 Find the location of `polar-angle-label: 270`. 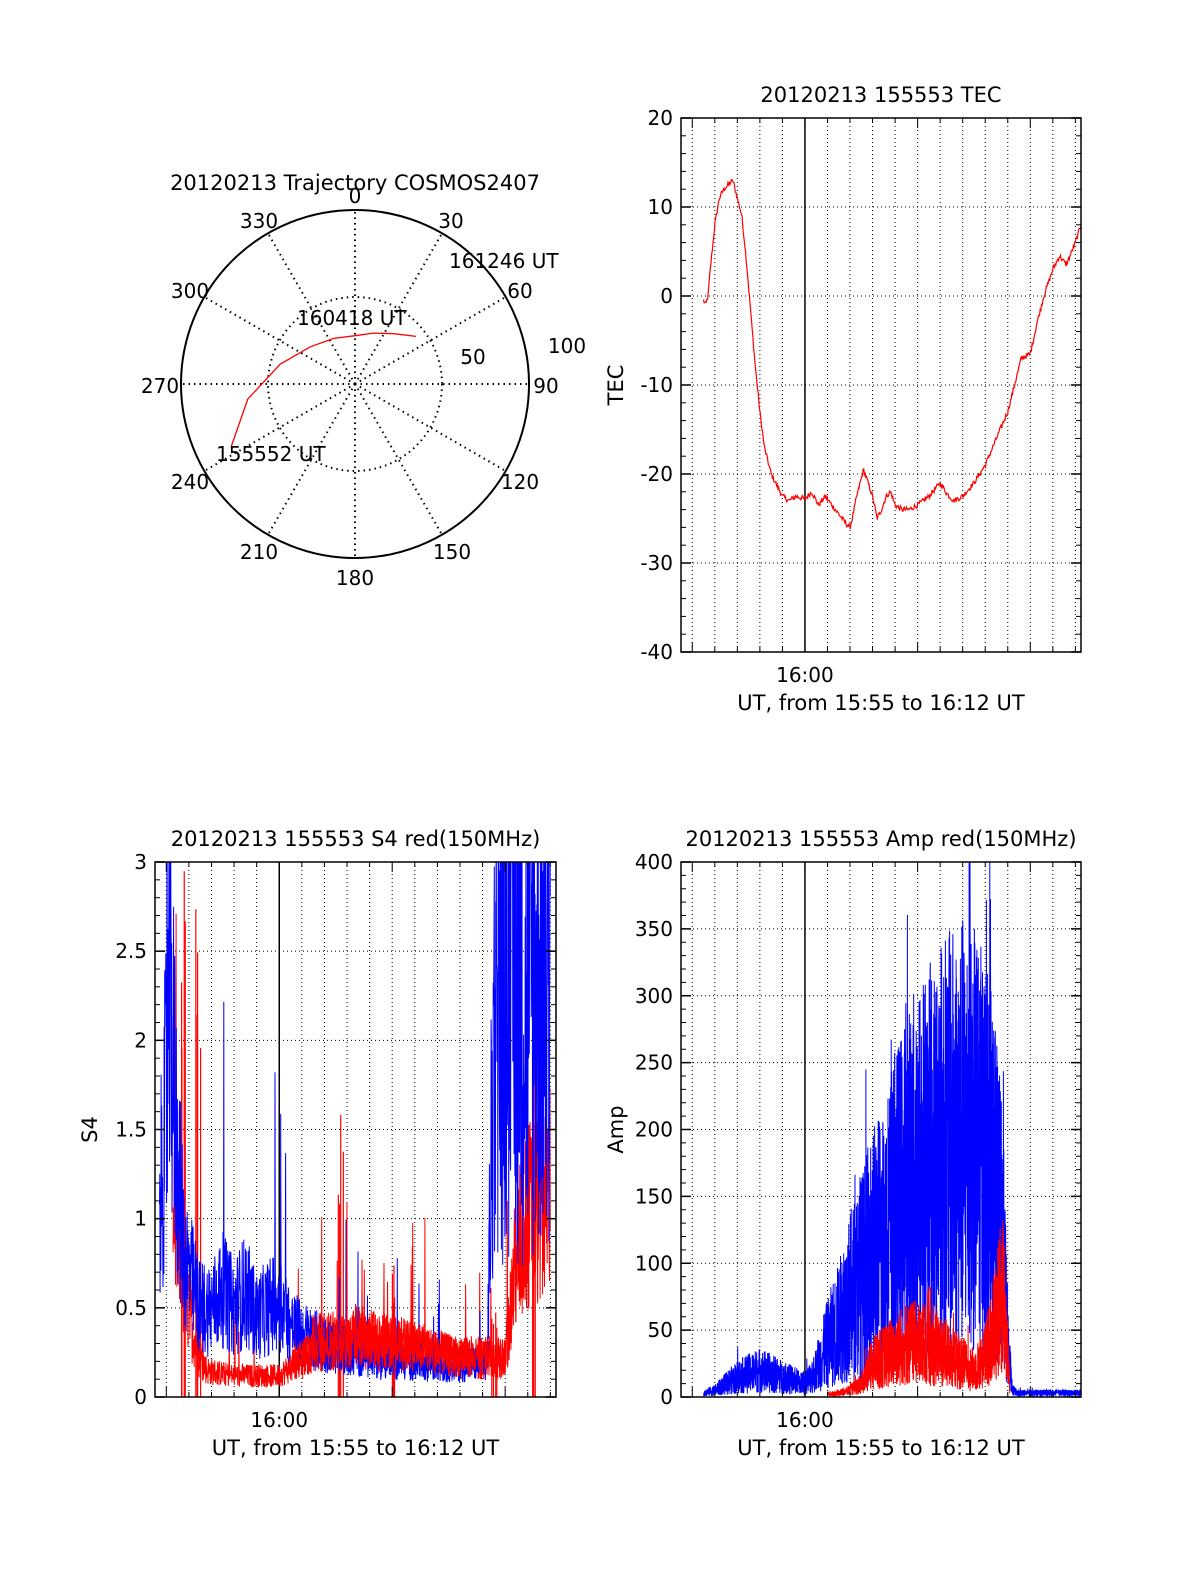

polar-angle-label: 270 is located at coordinates (160, 386).